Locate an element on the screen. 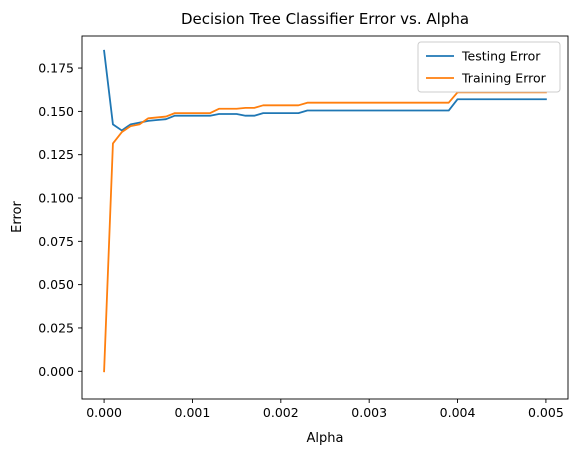 Image resolution: width=584 pixels, height=455 pixels. x-tick-label: 0.005 is located at coordinates (546, 412).